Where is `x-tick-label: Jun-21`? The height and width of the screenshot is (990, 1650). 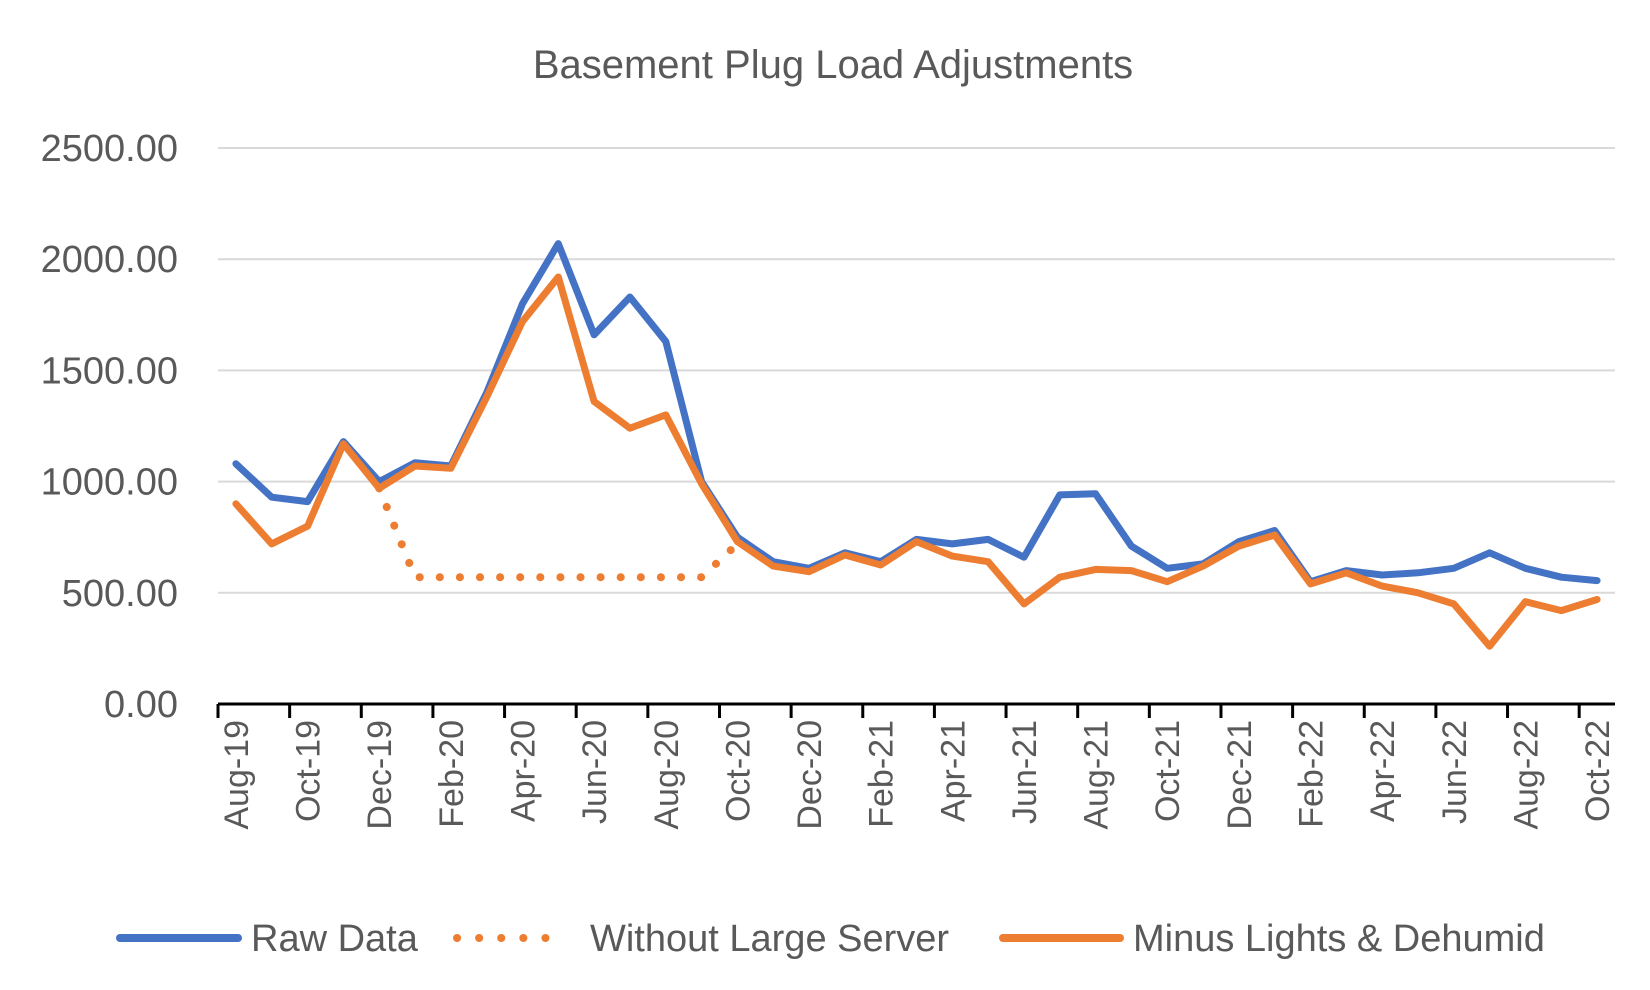 x-tick-label: Jun-21 is located at coordinates (1025, 772).